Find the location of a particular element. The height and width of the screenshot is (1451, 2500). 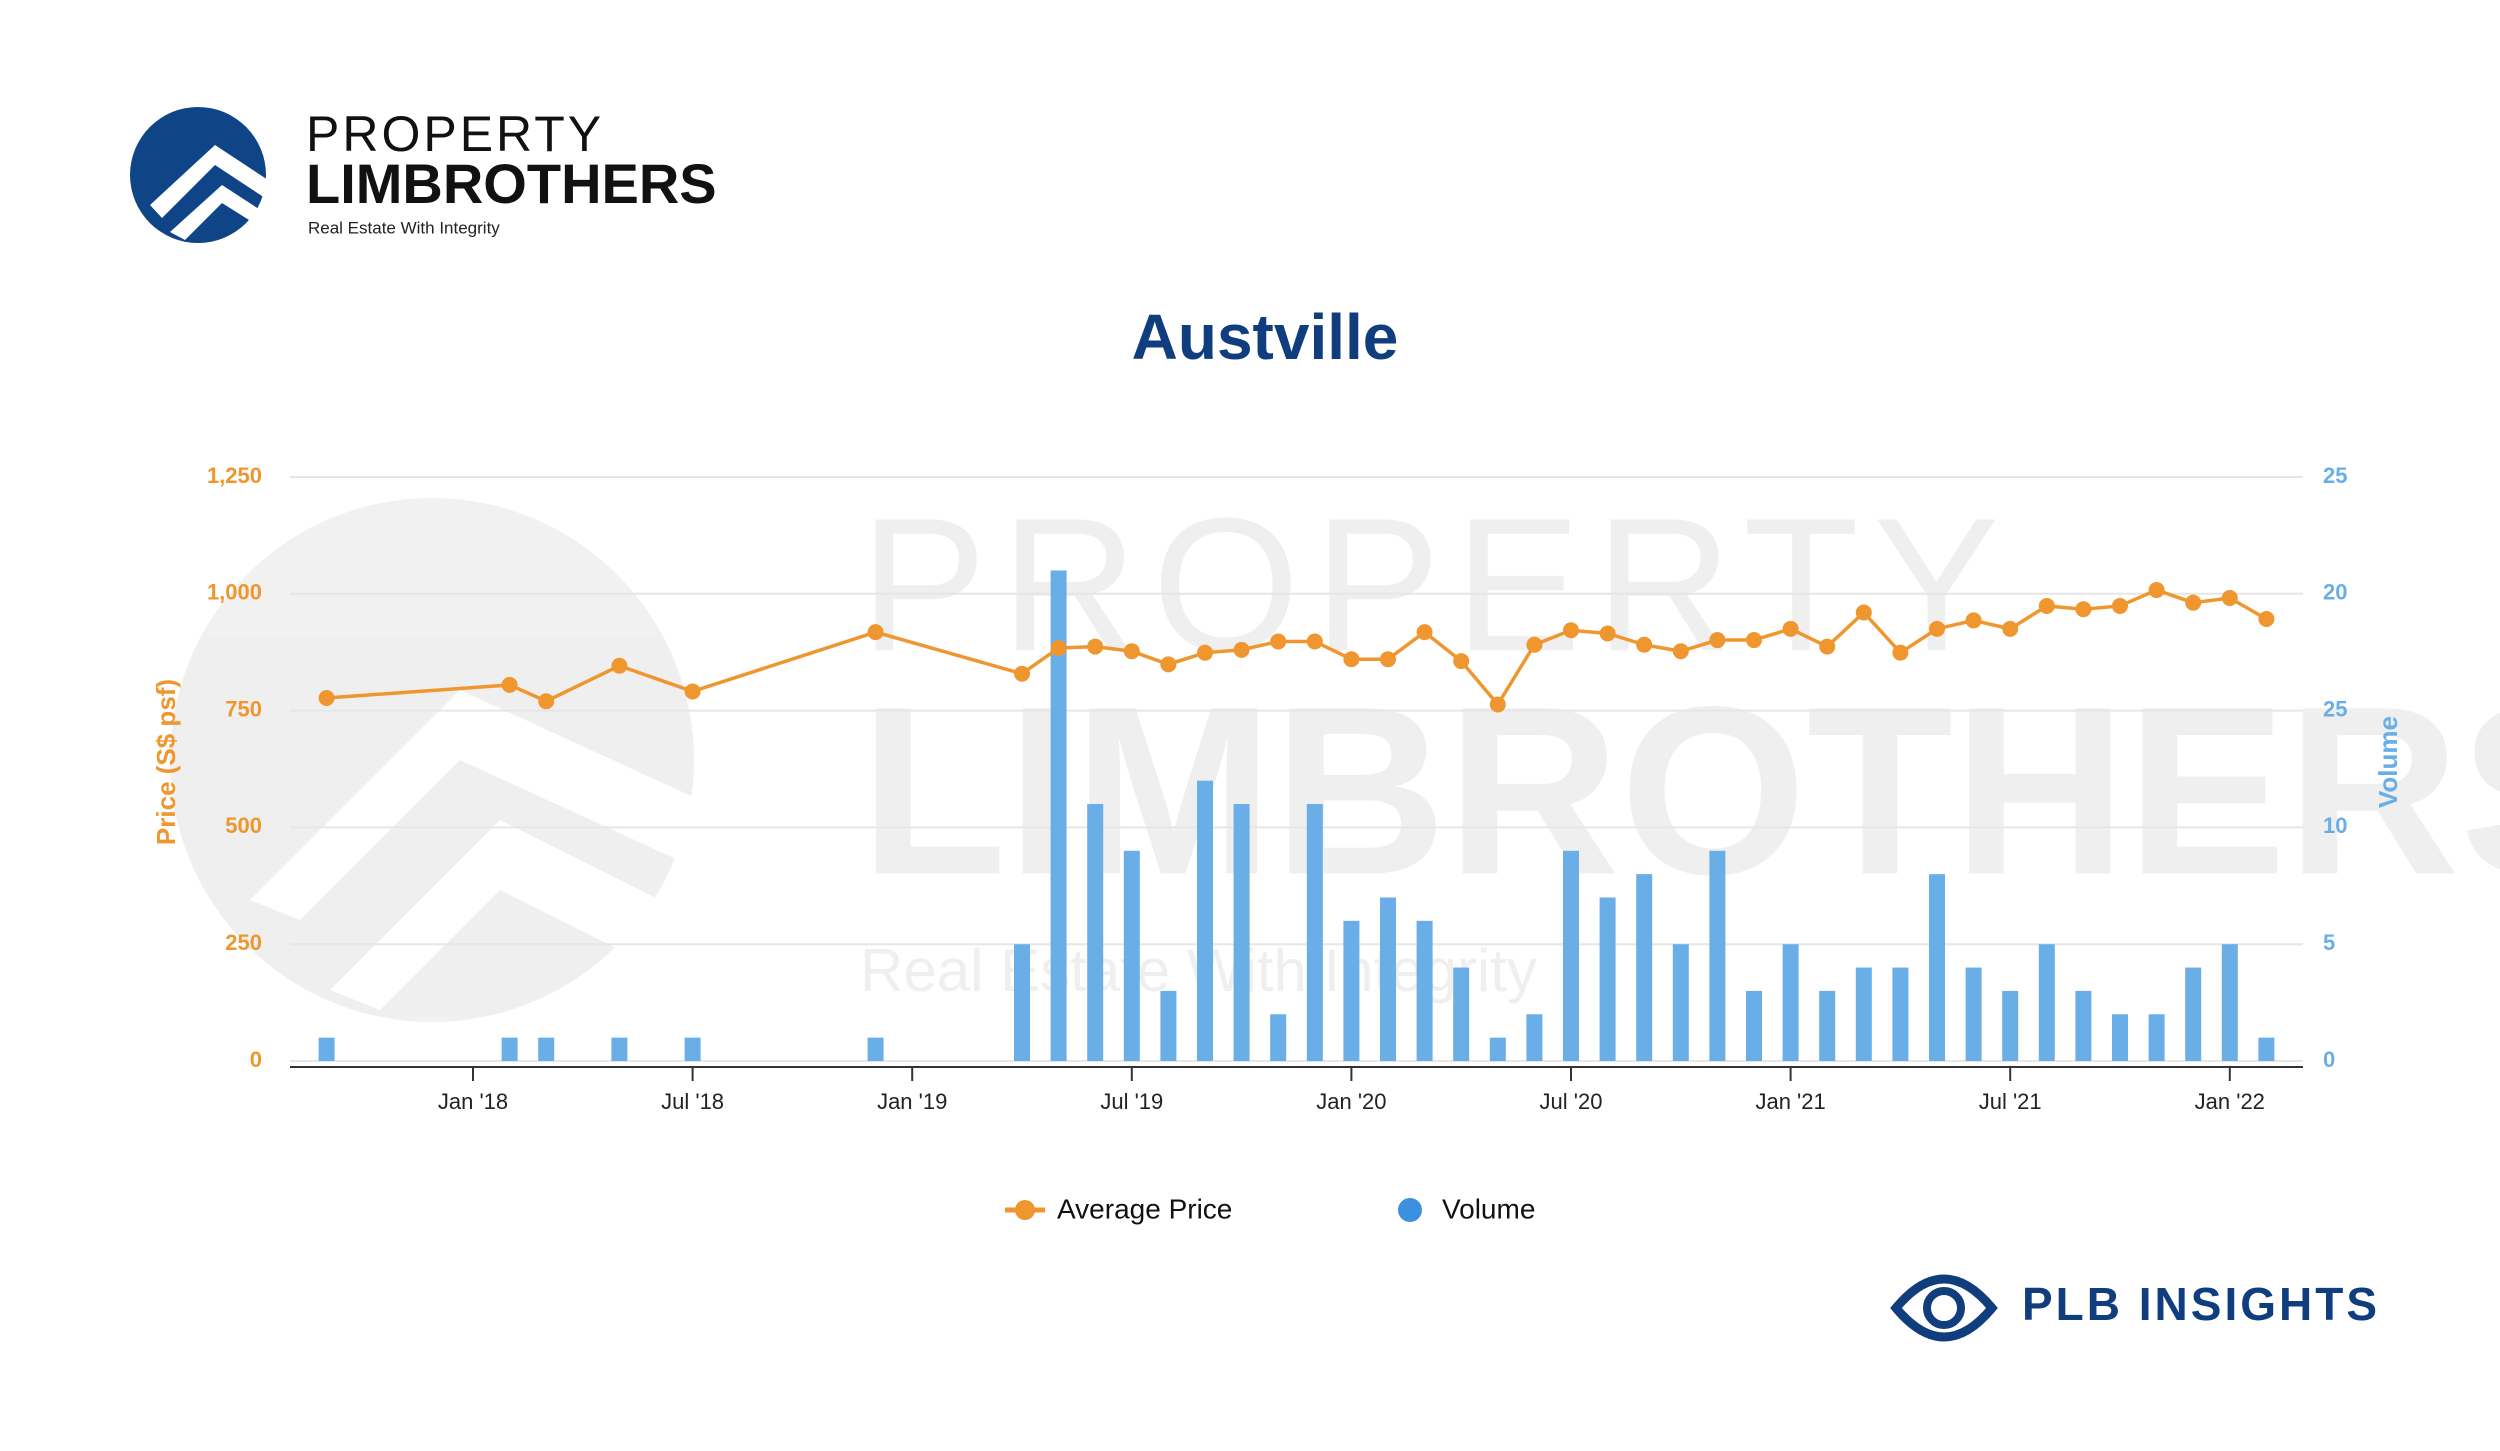

x-tick-label: Jul '19 is located at coordinates (1131, 1101).